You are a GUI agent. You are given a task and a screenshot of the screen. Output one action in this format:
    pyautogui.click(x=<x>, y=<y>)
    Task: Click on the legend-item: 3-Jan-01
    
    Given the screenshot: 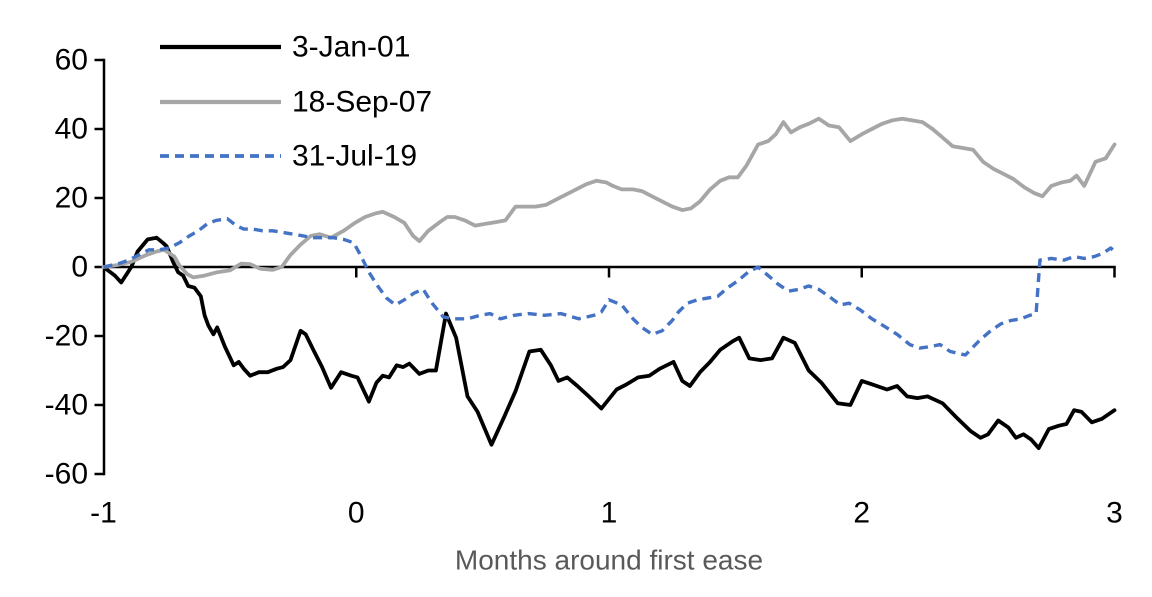 What is the action you would take?
    pyautogui.click(x=285, y=47)
    